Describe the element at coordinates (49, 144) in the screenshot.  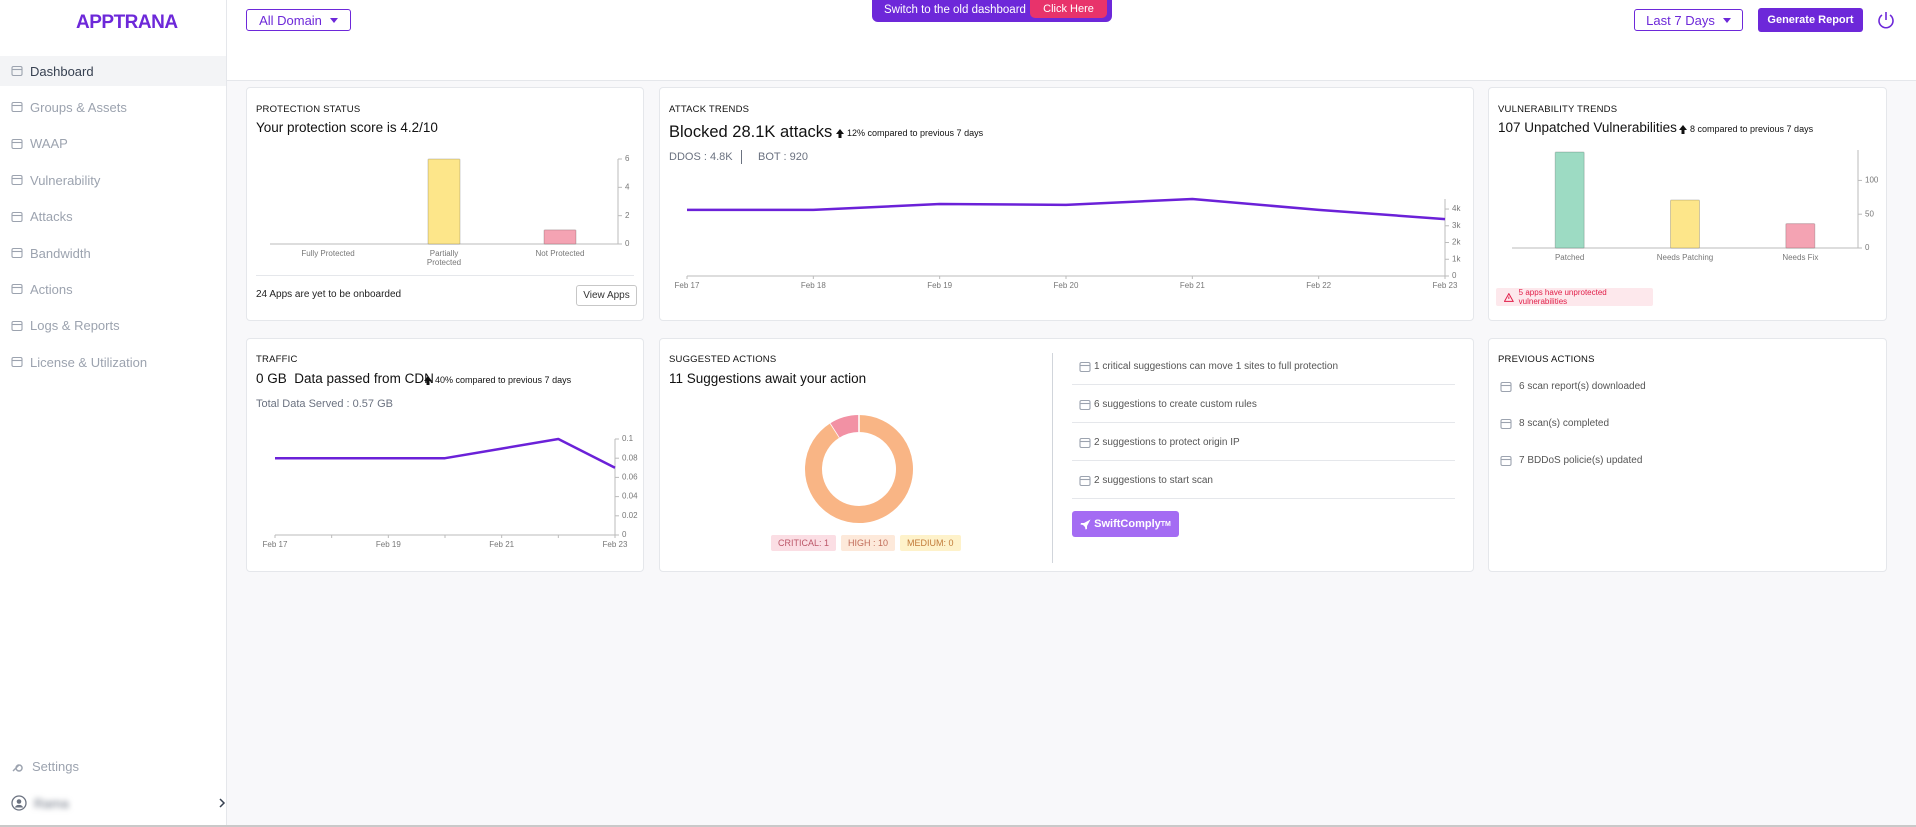
I see `nav-label: WAAP` at that location.